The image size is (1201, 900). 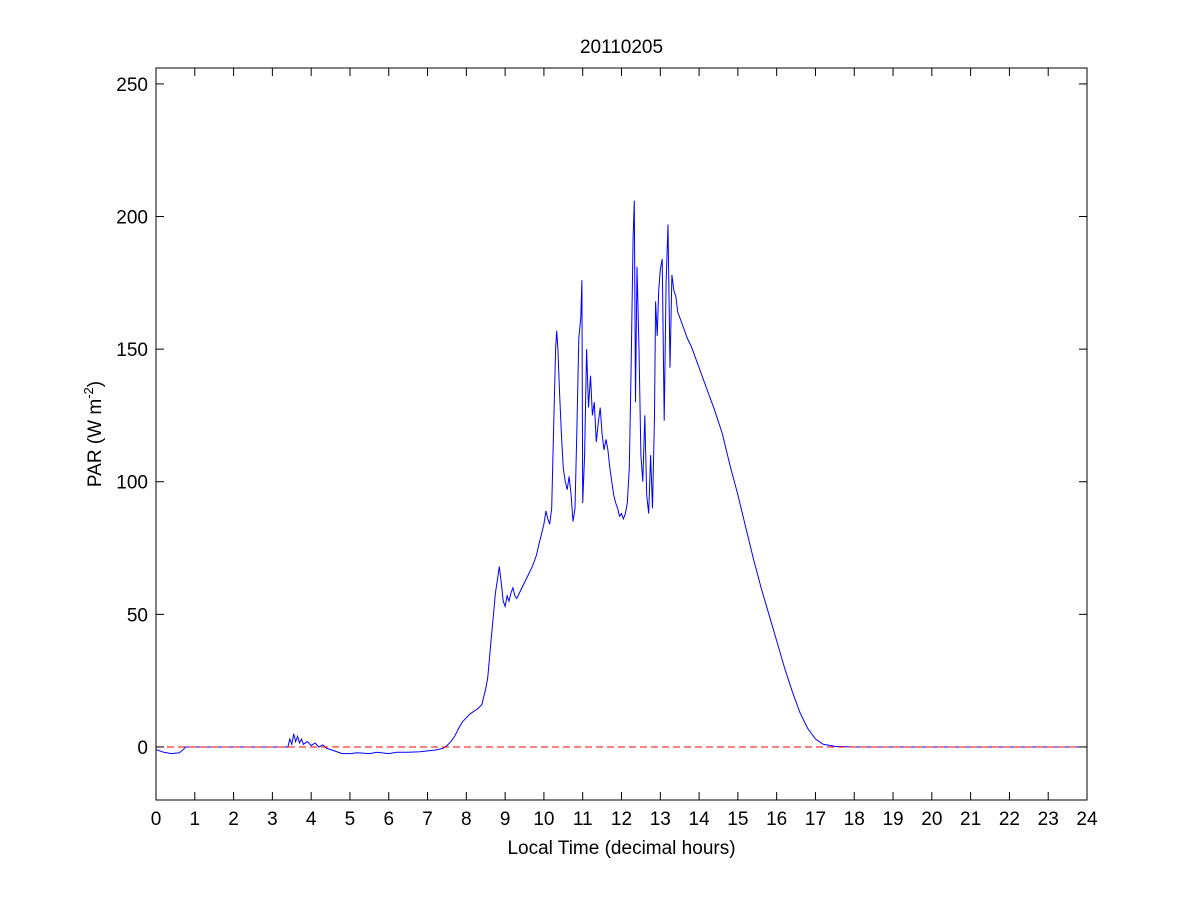 What do you see at coordinates (195, 819) in the screenshot?
I see `x-tick-label: 1` at bounding box center [195, 819].